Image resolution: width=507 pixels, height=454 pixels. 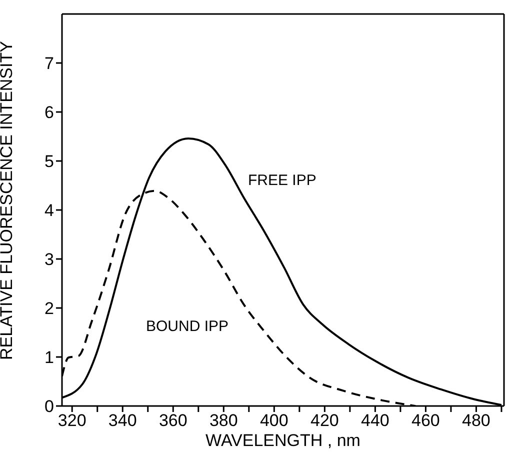 What do you see at coordinates (72, 420) in the screenshot?
I see `x-tick-label: 320` at bounding box center [72, 420].